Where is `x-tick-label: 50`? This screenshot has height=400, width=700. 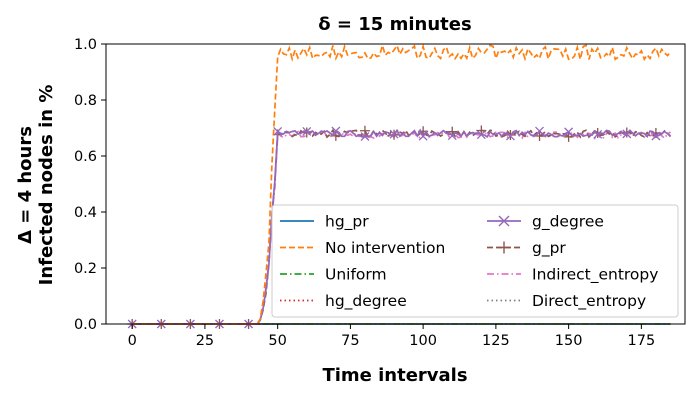 x-tick-label: 50 is located at coordinates (277, 341).